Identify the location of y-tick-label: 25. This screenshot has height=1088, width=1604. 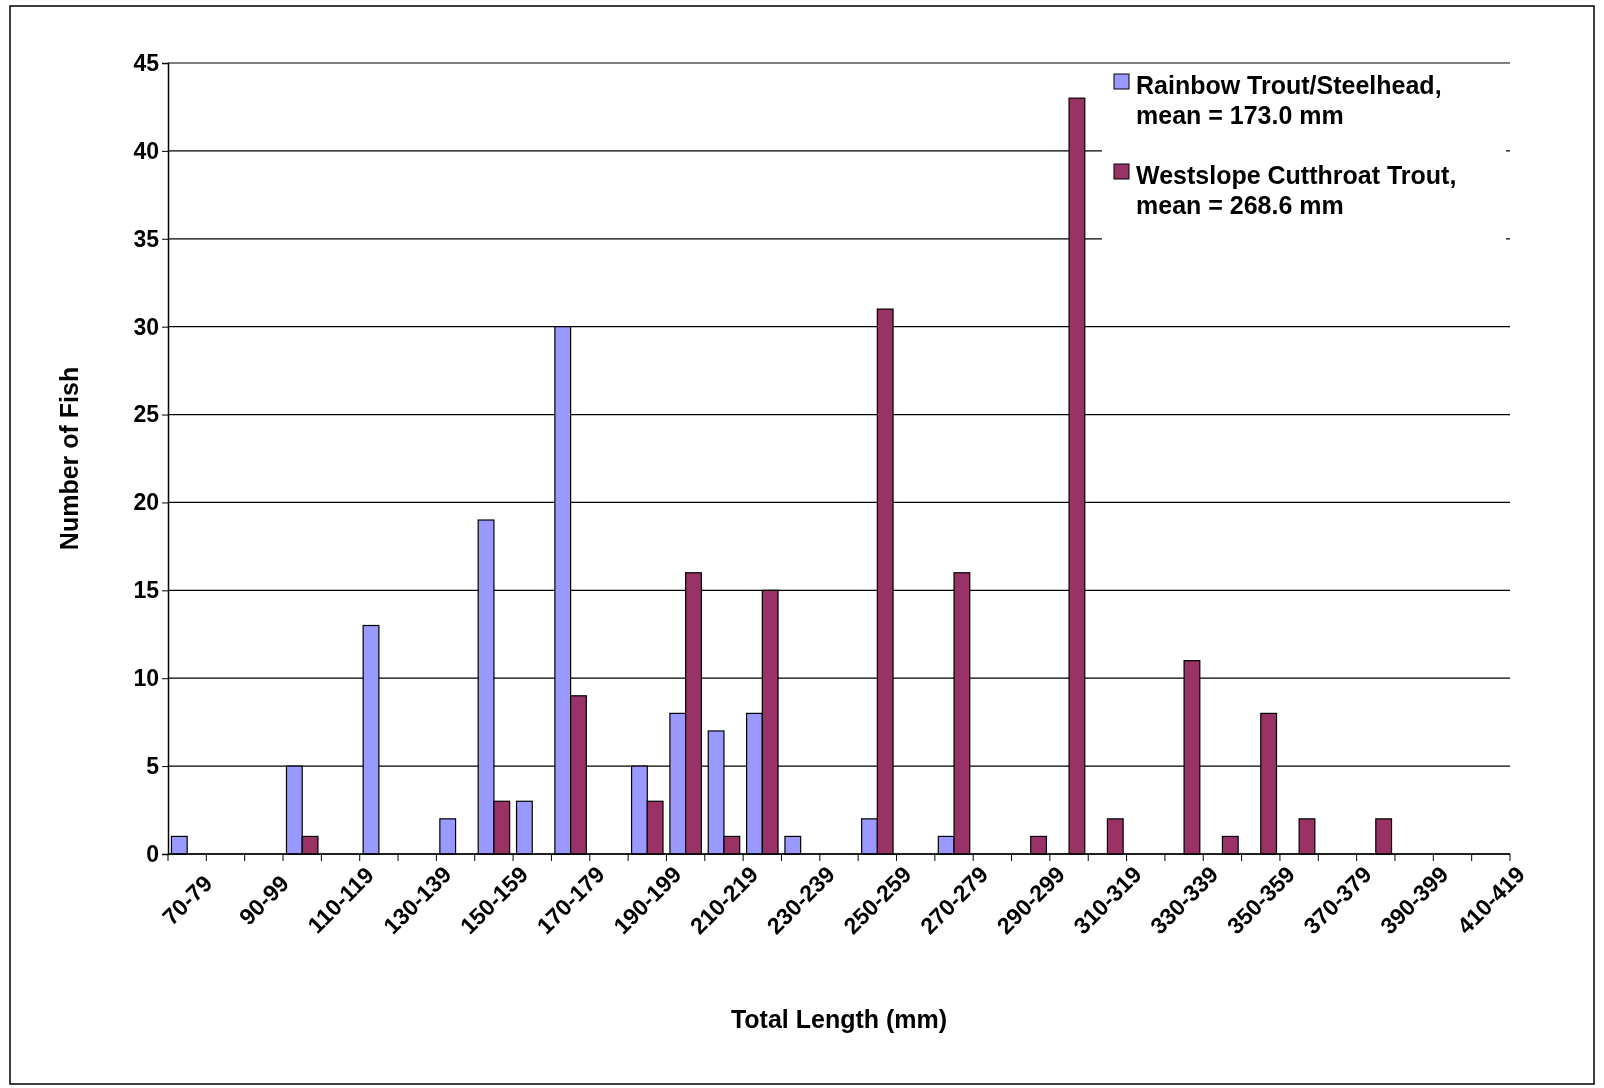
(146, 414).